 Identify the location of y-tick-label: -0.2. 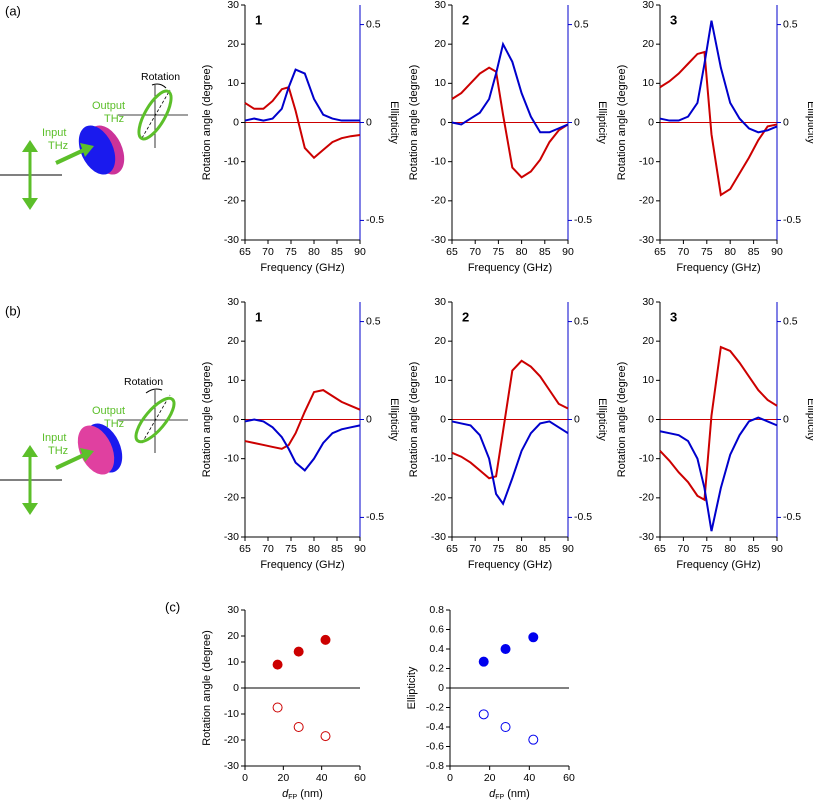
(435, 707).